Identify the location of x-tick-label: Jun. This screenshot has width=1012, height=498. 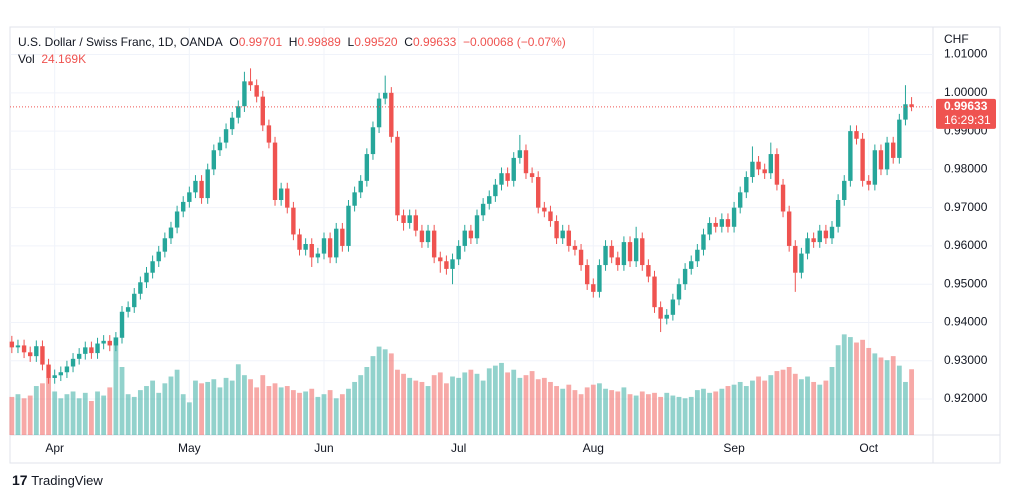
(323, 448).